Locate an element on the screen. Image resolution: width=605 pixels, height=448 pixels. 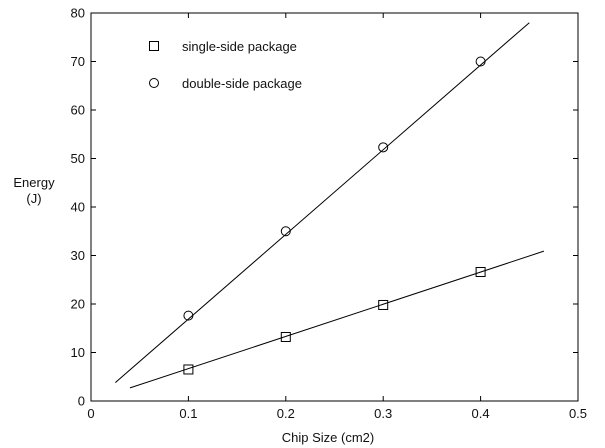
y-tick-label: 10 is located at coordinates (78, 352).